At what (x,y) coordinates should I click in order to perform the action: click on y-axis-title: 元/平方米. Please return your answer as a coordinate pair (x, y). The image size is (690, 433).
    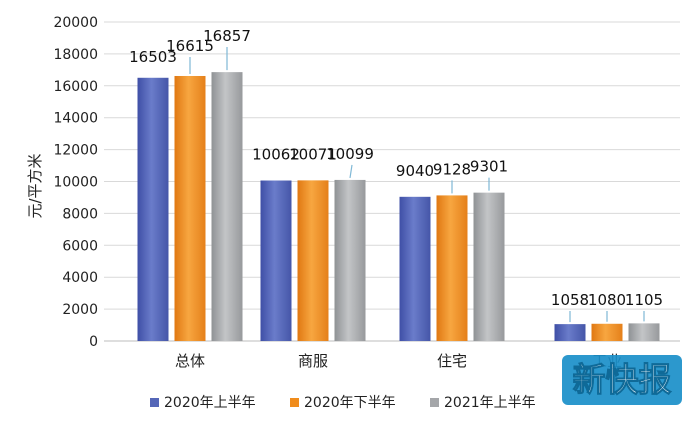
    Looking at the image, I should click on (35, 185).